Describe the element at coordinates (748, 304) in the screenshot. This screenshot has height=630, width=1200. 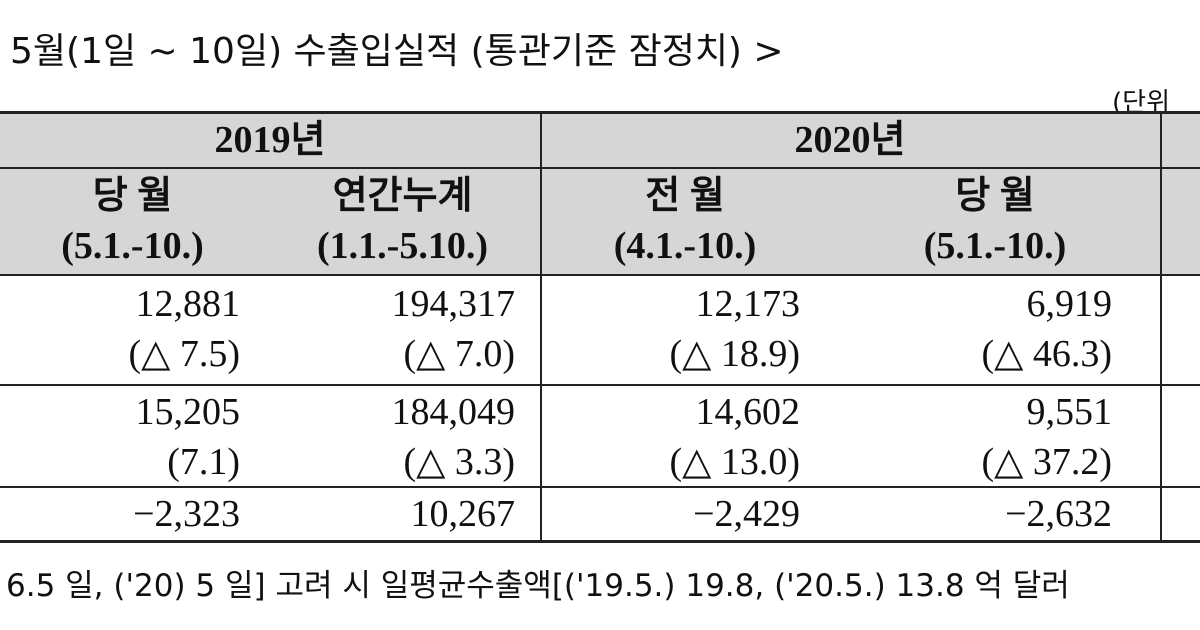
I see `cell-value: 12,173` at that location.